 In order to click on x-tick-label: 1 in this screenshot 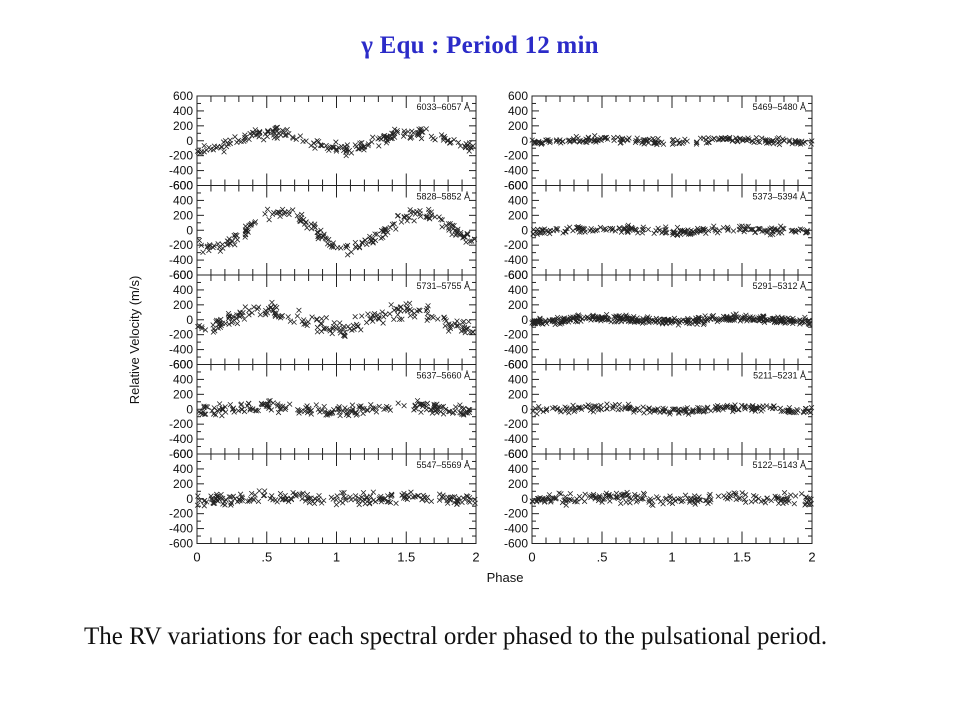, I will do `click(336, 557)`.